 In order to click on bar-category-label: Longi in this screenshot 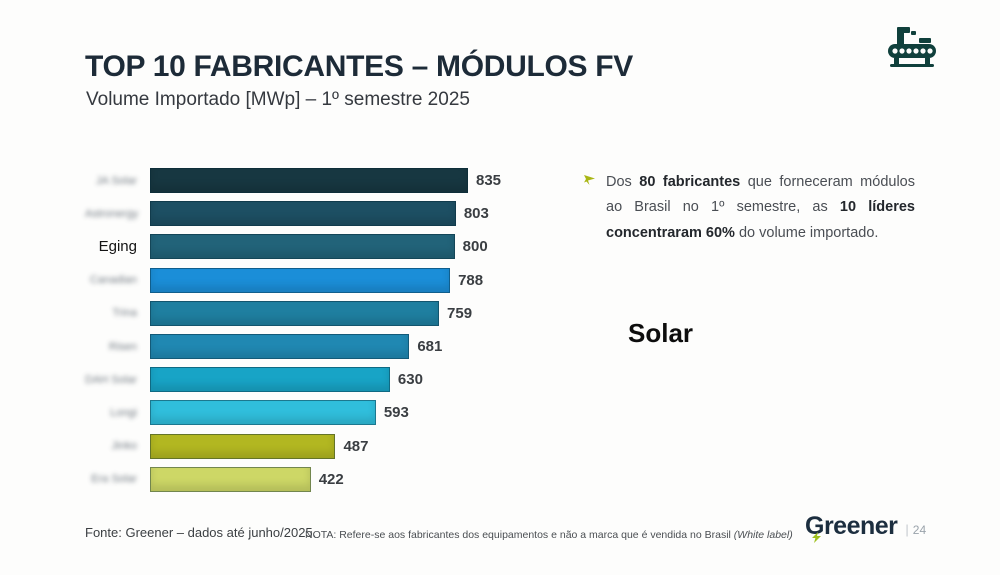, I will do `click(123, 412)`.